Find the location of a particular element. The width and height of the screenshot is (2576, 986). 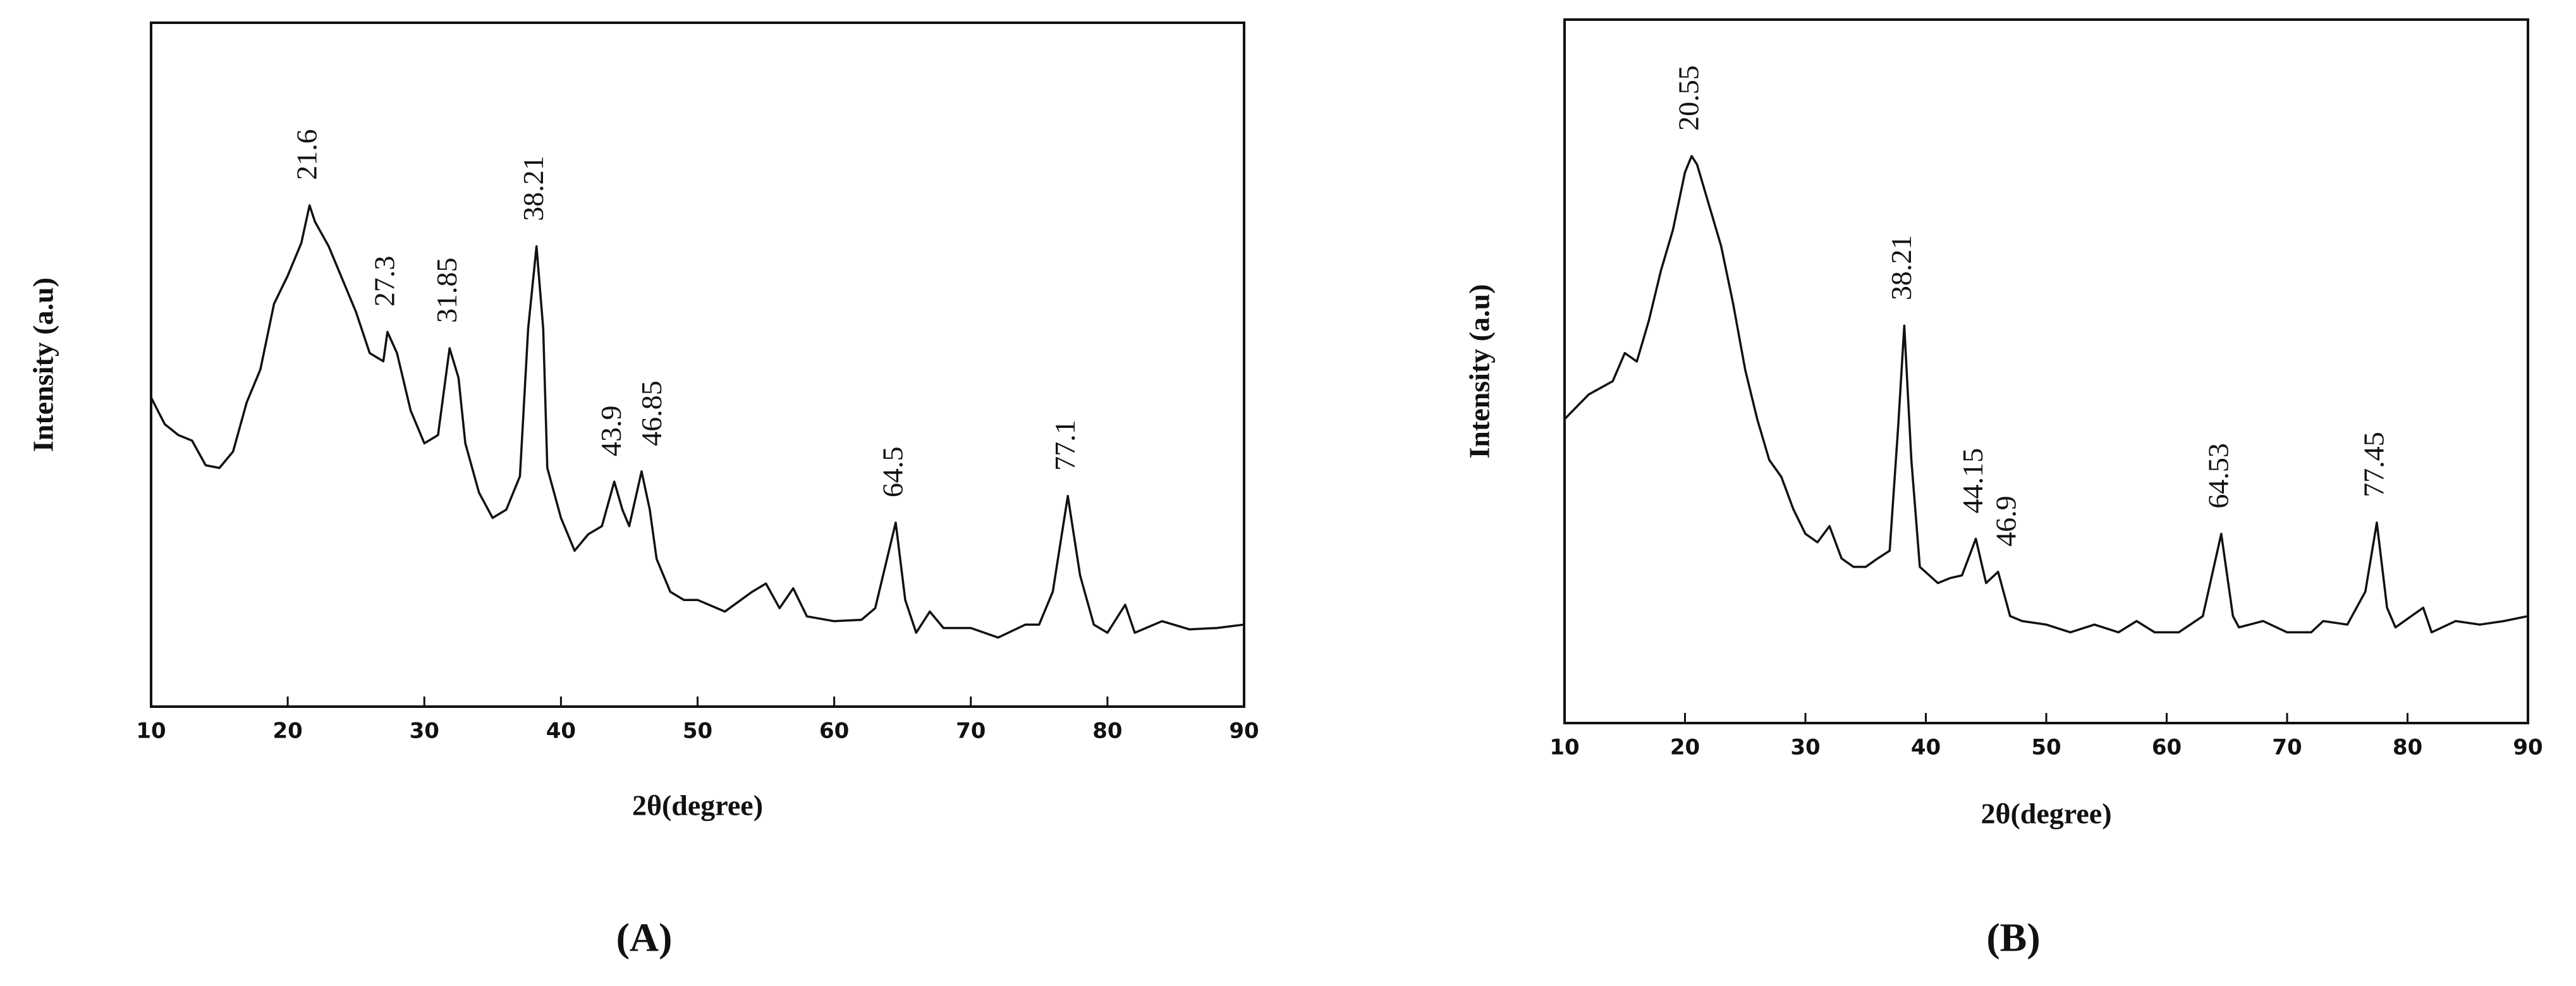

peak-label: 21.6 is located at coordinates (306, 154).